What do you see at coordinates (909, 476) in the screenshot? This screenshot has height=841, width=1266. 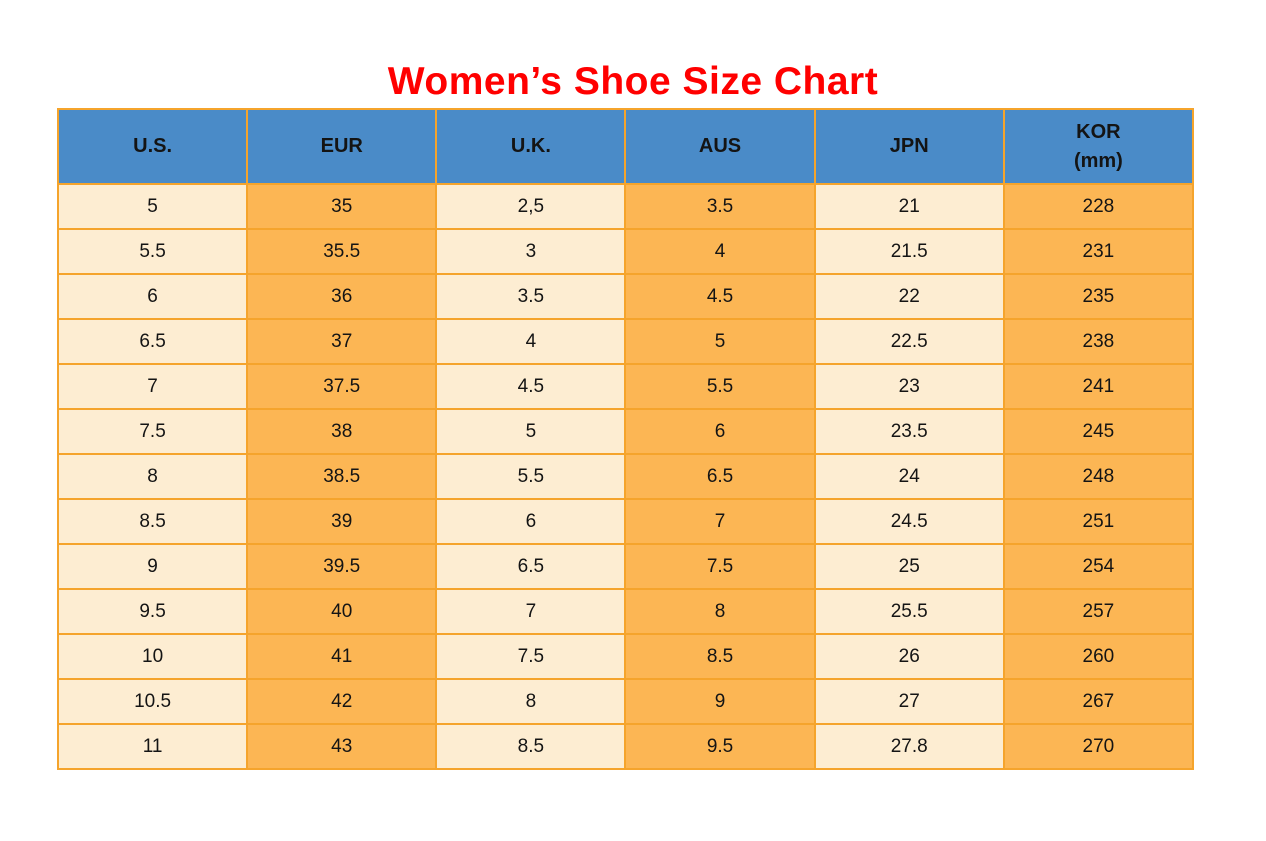 I see `table-cell: 24` at bounding box center [909, 476].